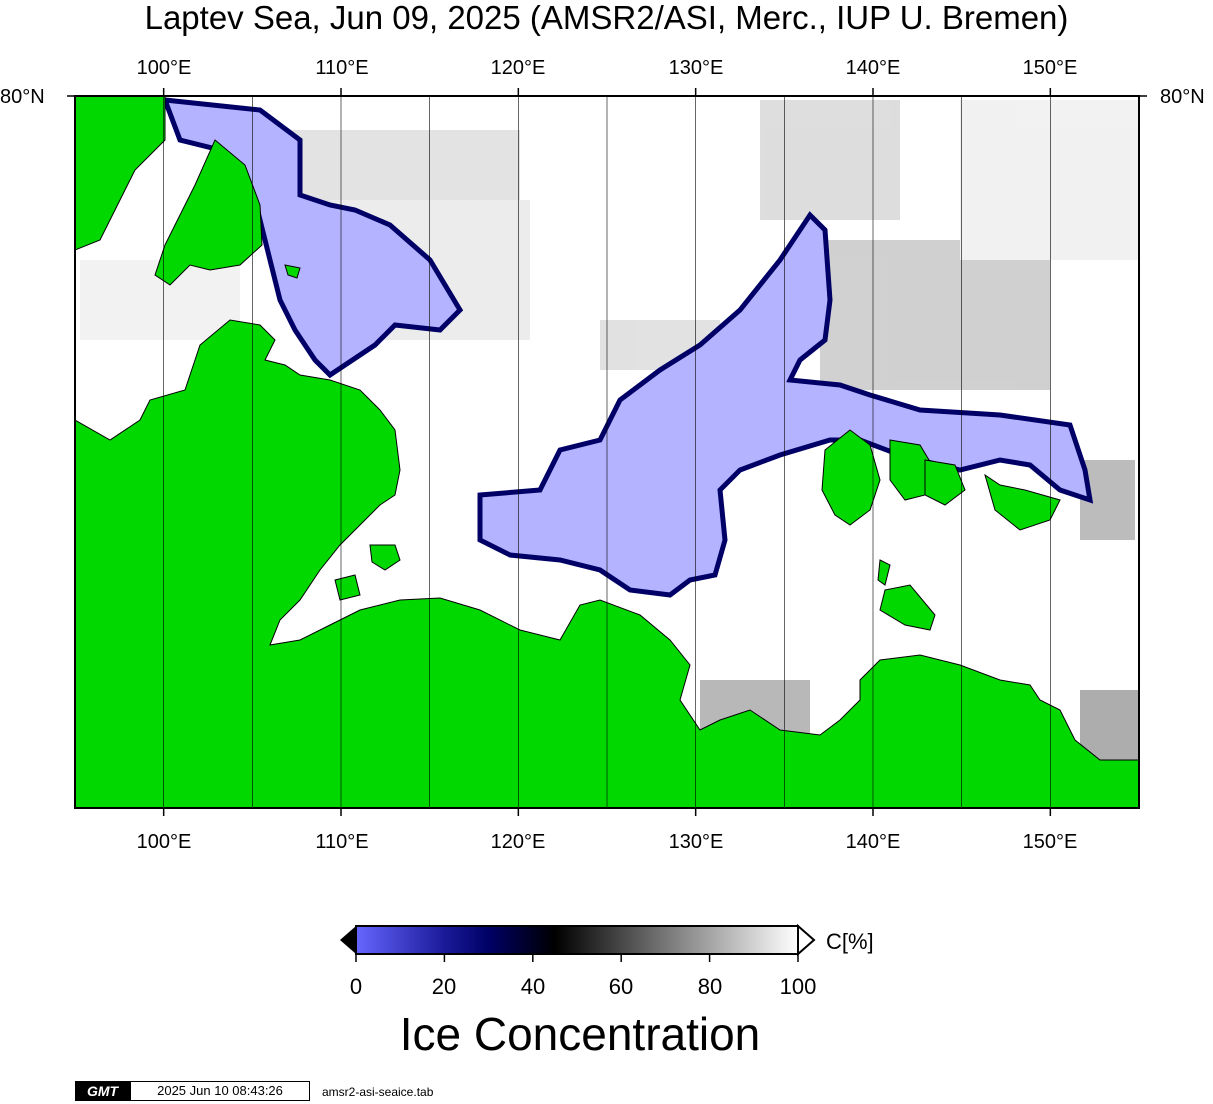  Describe the element at coordinates (806, 940) in the screenshot. I see `colorbar-high-triangle` at that location.